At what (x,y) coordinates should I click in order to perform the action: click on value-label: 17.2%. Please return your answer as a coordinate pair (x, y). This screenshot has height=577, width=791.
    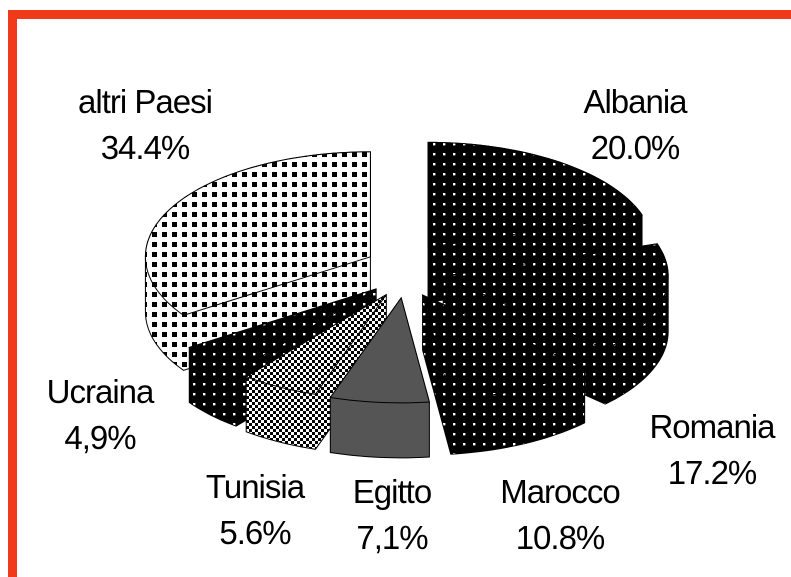
    Looking at the image, I should click on (712, 472).